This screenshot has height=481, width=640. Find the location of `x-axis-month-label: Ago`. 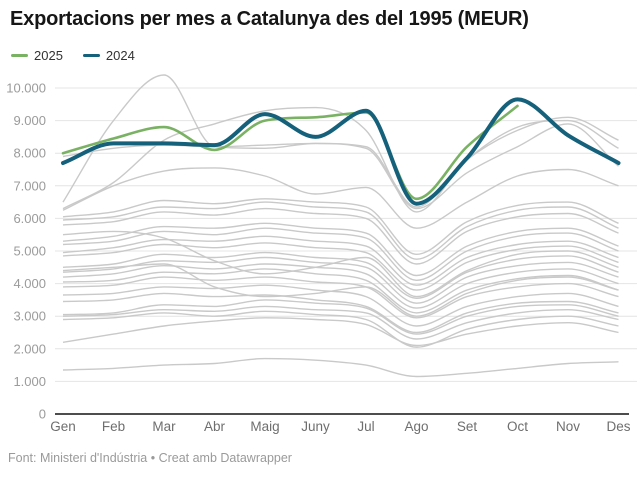

x-axis-month-label: Ago is located at coordinates (416, 426).